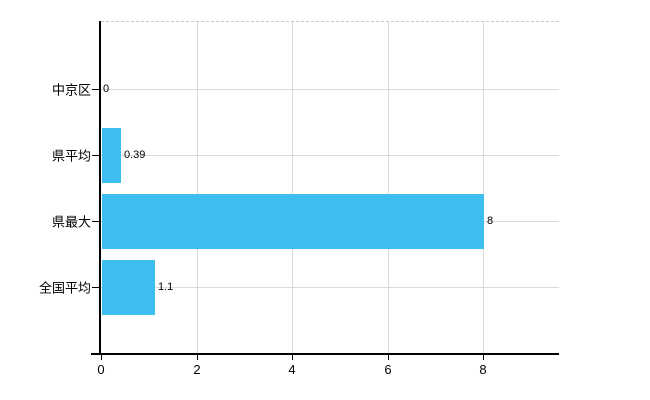 Image resolution: width=650 pixels, height=400 pixels. Describe the element at coordinates (325, 354) in the screenshot. I see `x-axis` at that location.